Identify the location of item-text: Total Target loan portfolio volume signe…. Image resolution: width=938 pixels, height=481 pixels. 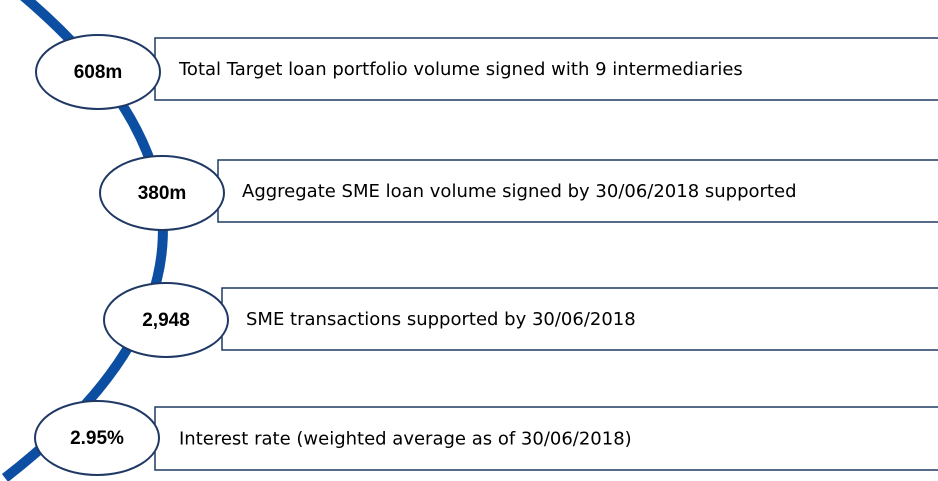
(460, 69).